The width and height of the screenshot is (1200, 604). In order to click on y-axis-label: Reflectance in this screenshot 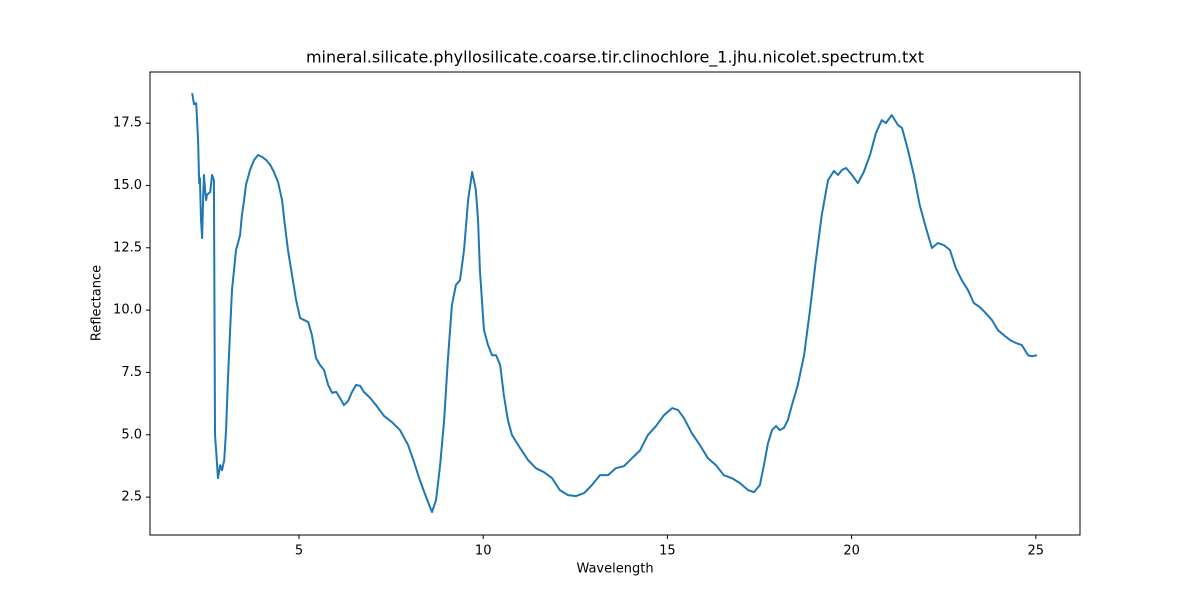, I will do `click(97, 303)`.